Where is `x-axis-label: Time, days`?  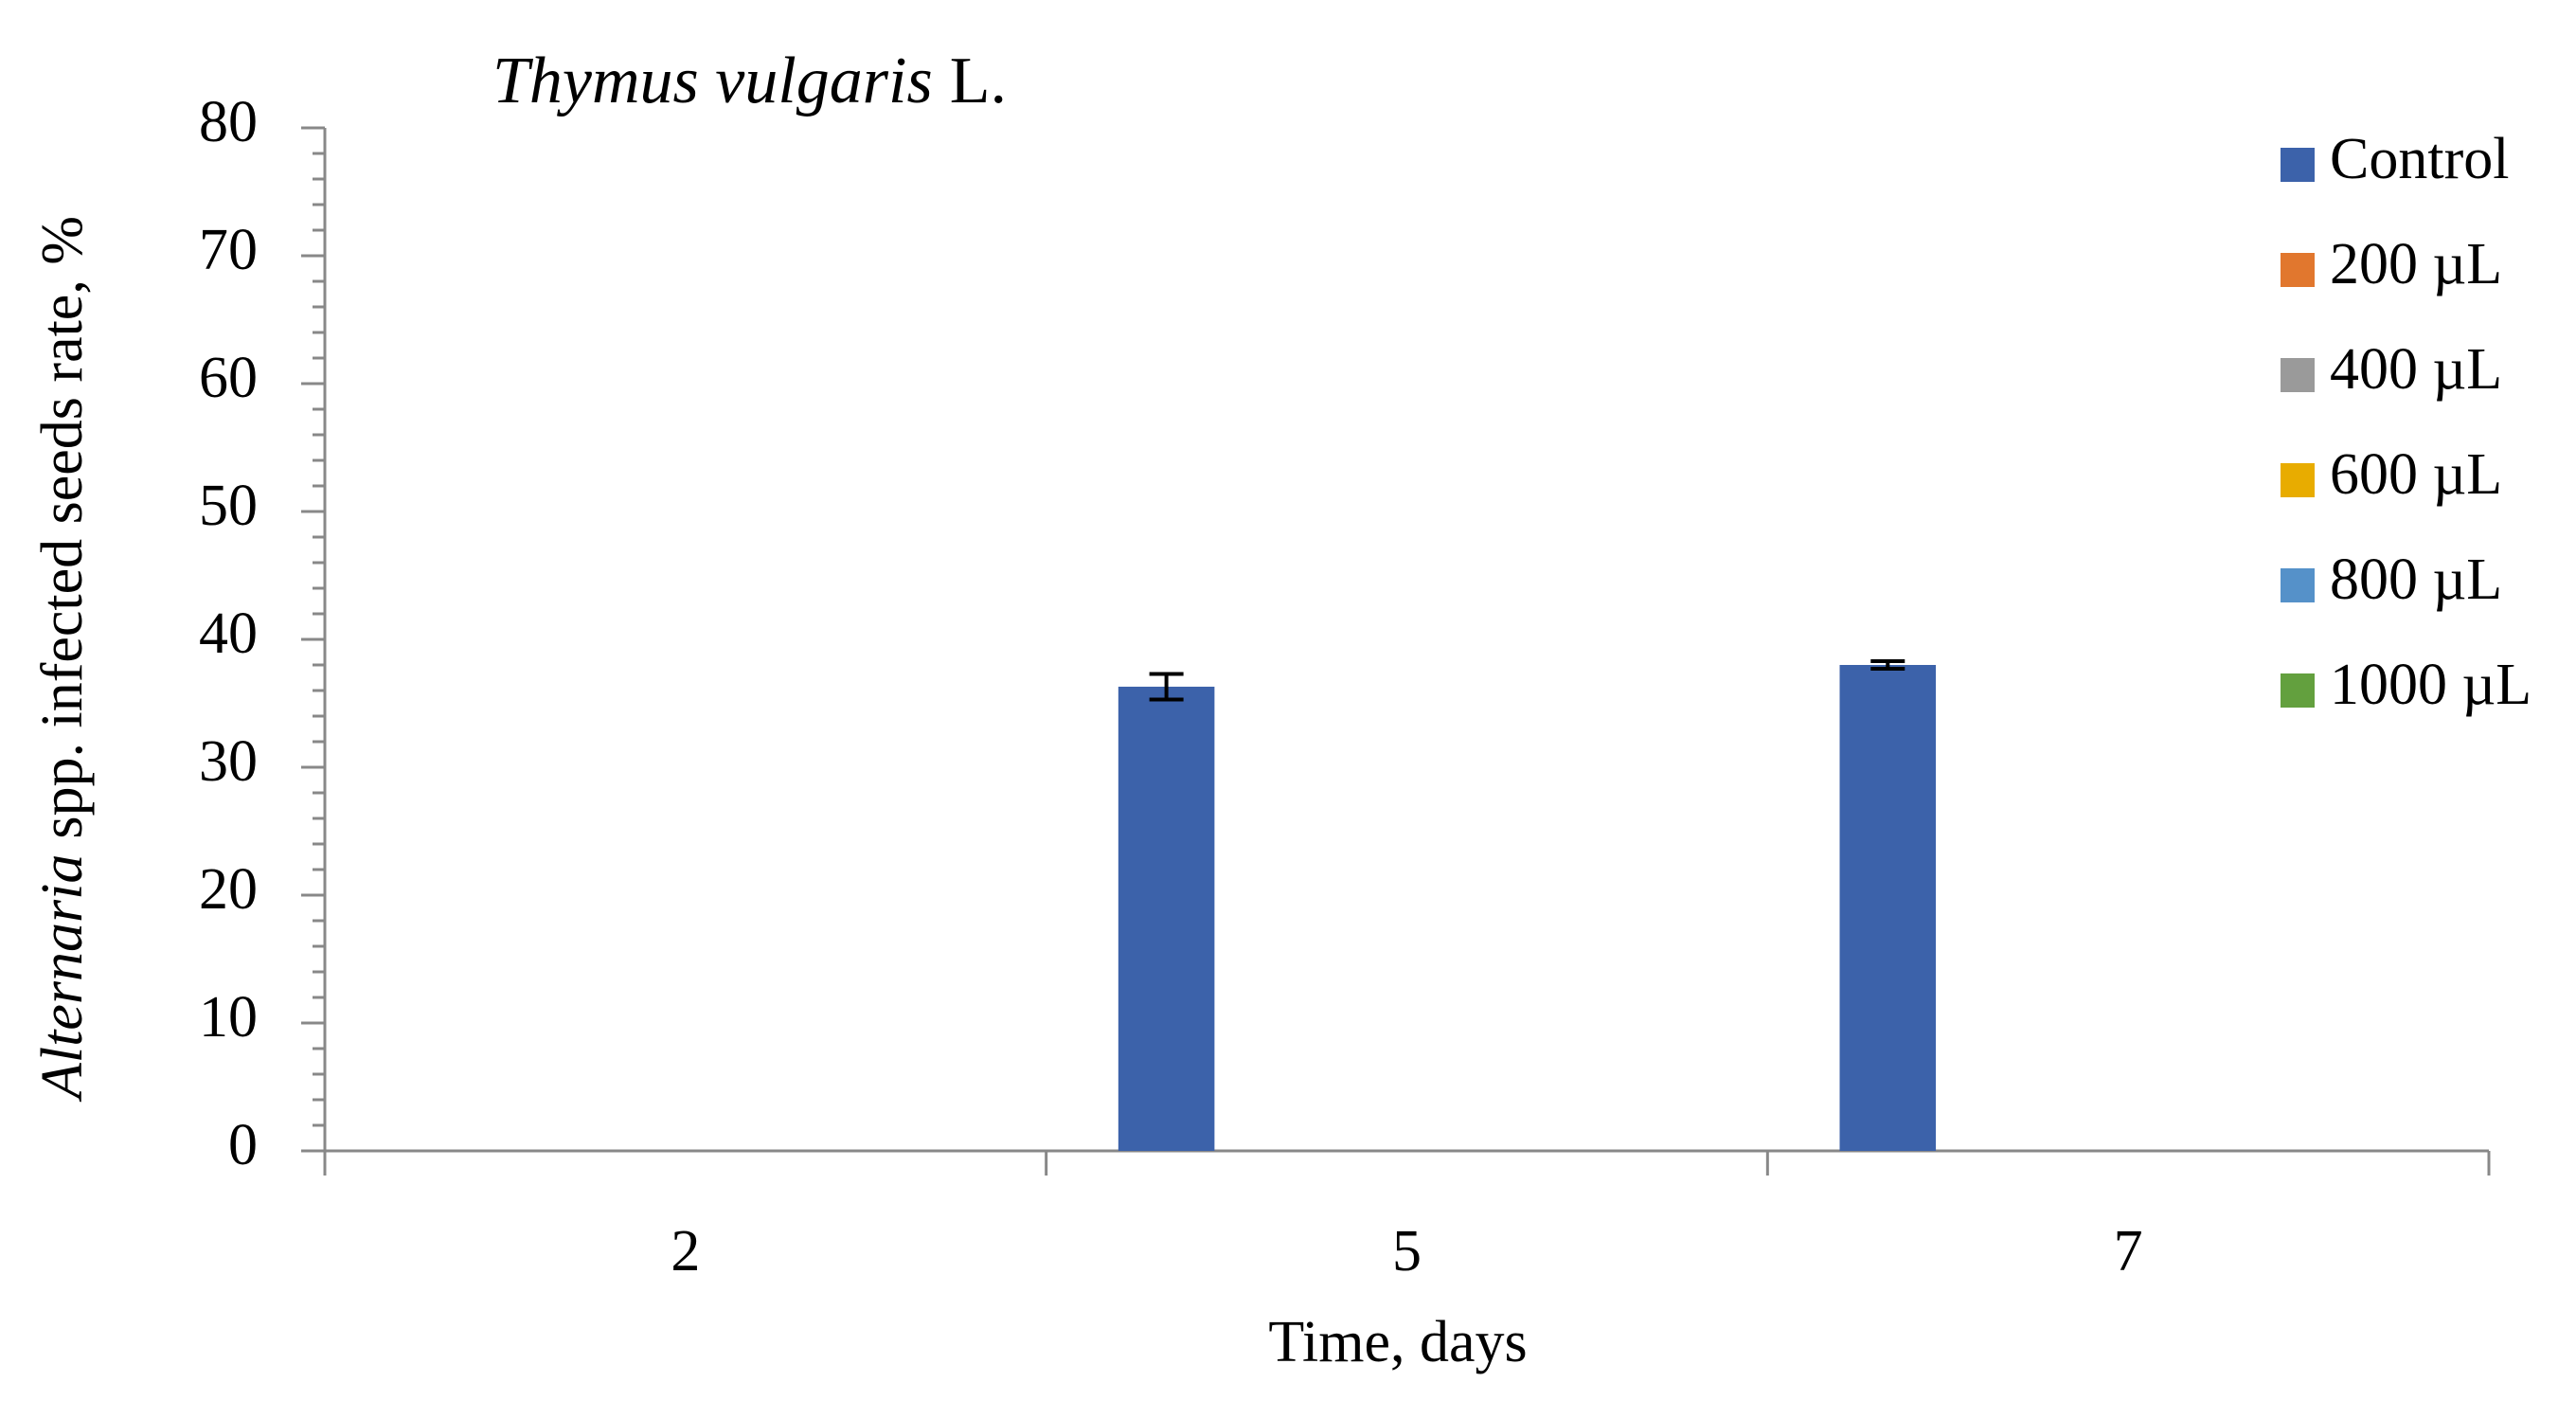
x-axis-label: Time, days is located at coordinates (1397, 1342).